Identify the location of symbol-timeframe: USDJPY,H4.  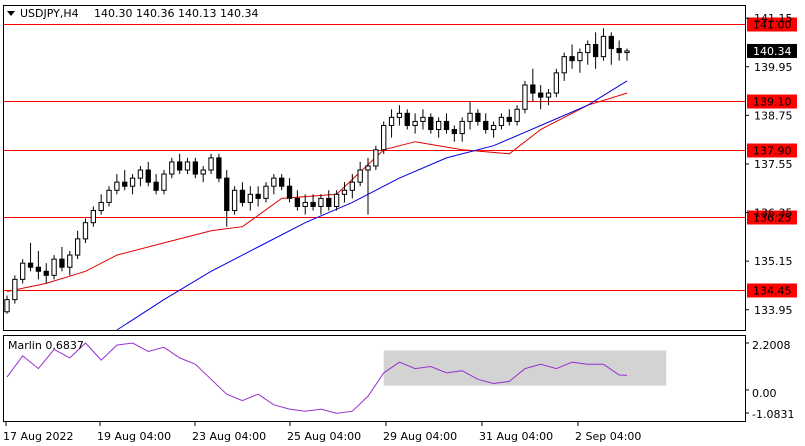
(49, 13).